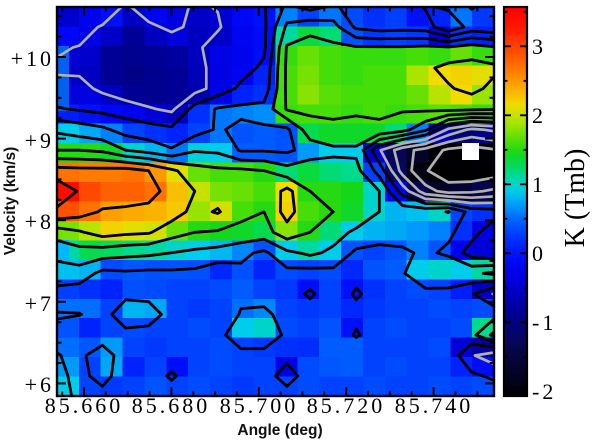 This screenshot has height=447, width=600. What do you see at coordinates (10, 201) in the screenshot?
I see `svg-text: Velocity (km/s)` at bounding box center [10, 201].